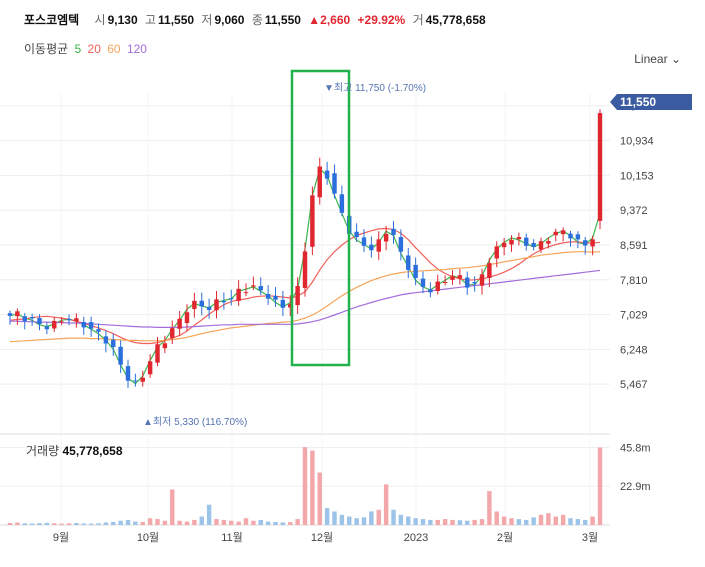  I want to click on time-tick-label: 3월, so click(590, 537).